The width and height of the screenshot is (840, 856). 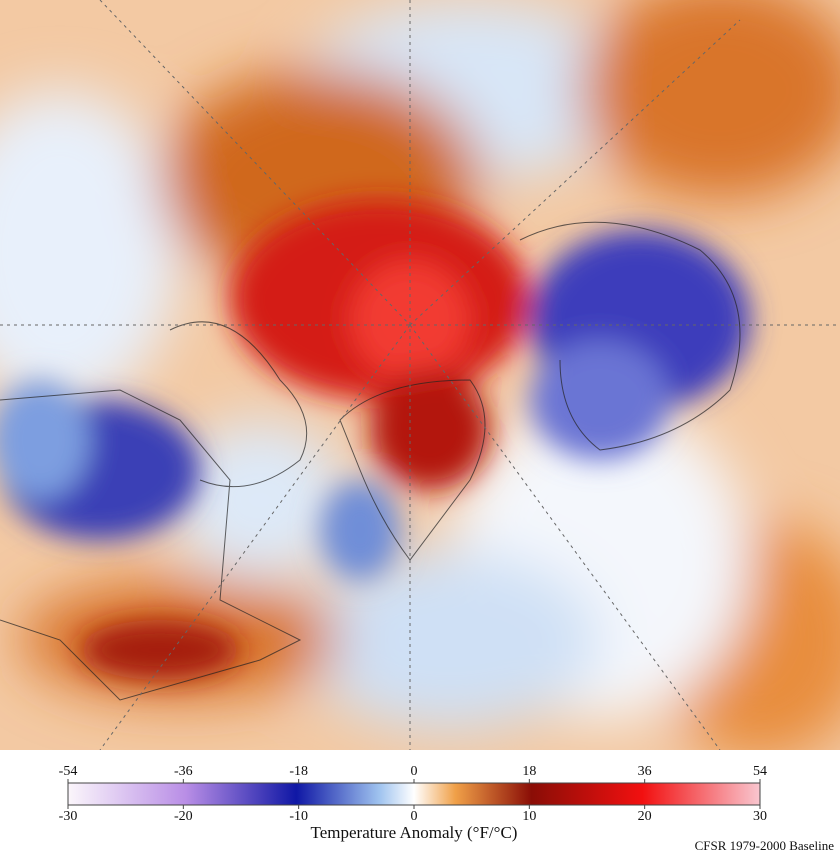 What do you see at coordinates (298, 816) in the screenshot?
I see `celsius-tick-label: -10` at bounding box center [298, 816].